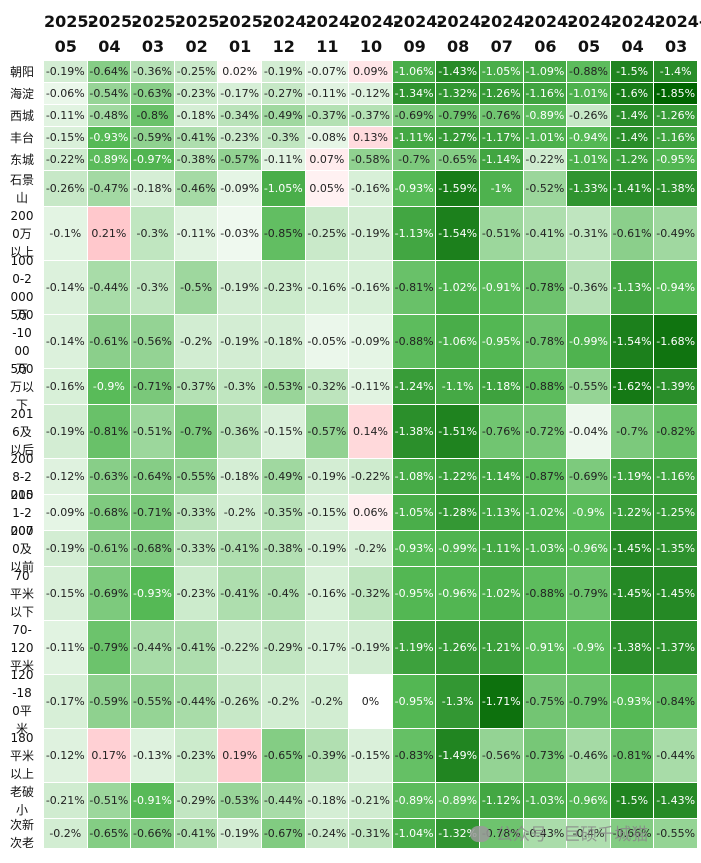  I want to click on cell-value-label: -0.3%, so click(239, 386).